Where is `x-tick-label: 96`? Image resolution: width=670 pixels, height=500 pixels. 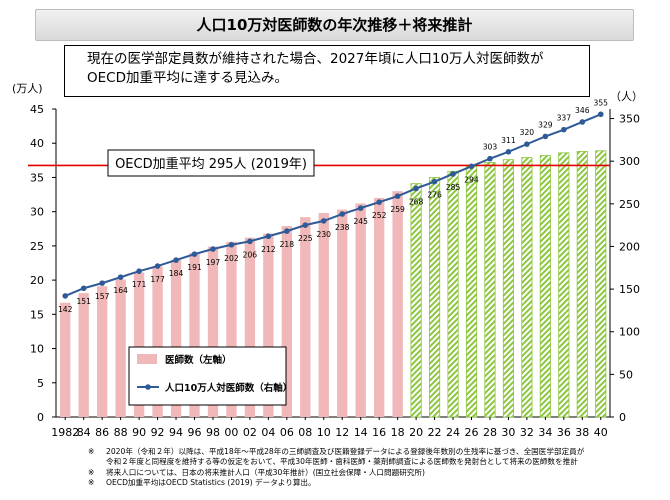 x-tick-label: 96 is located at coordinates (195, 432).